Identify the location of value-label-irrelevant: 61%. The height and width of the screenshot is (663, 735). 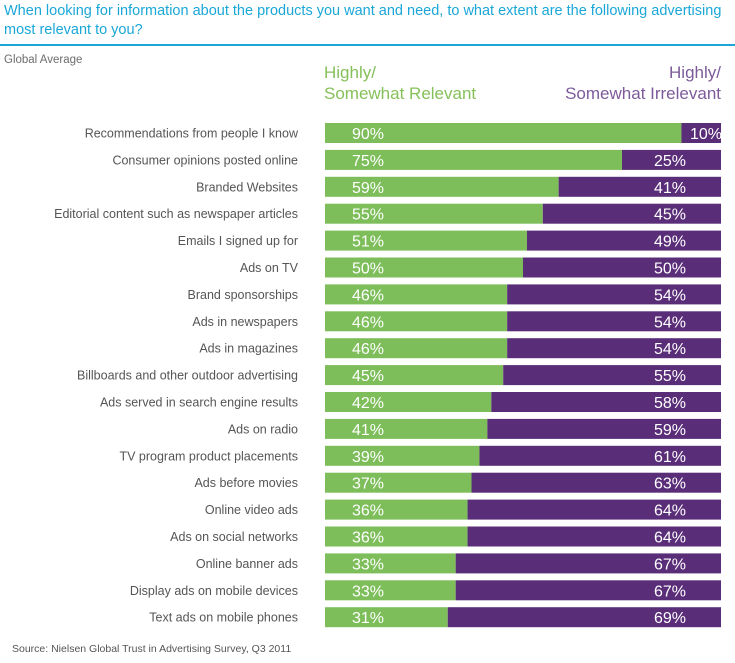
(670, 457).